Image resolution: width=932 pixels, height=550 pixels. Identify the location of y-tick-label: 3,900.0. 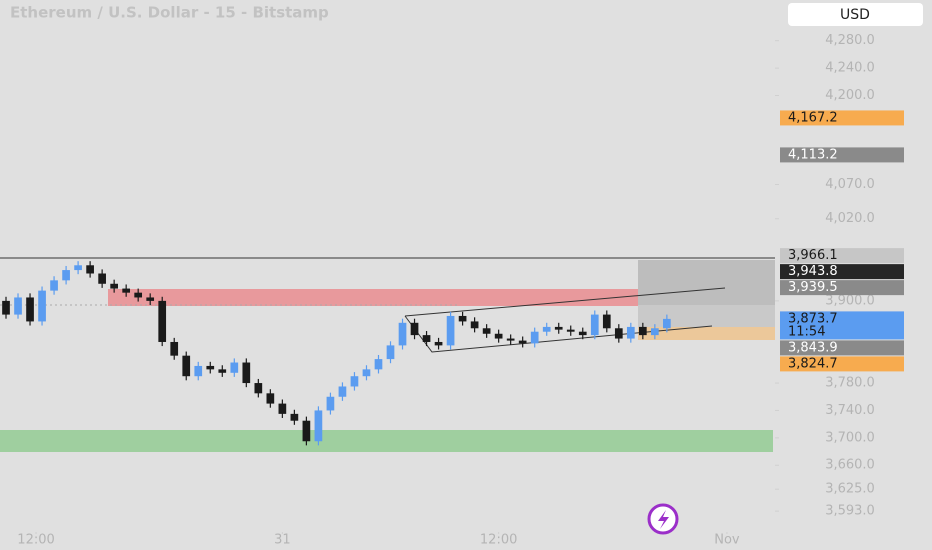
(850, 300).